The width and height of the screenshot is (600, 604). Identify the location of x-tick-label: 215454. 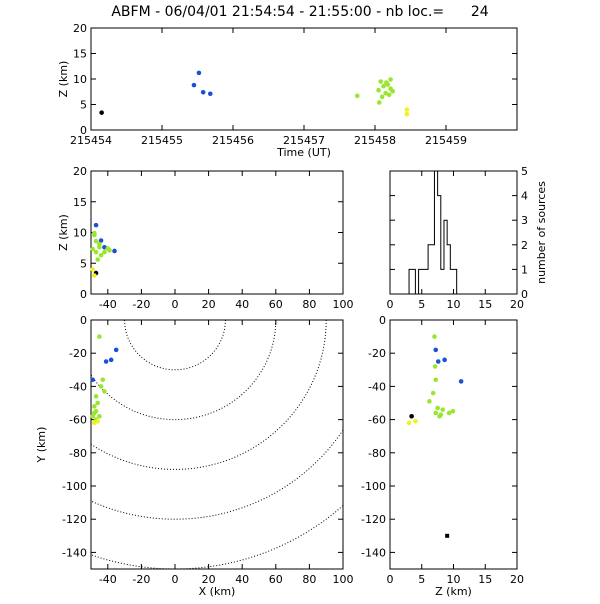
(91, 140).